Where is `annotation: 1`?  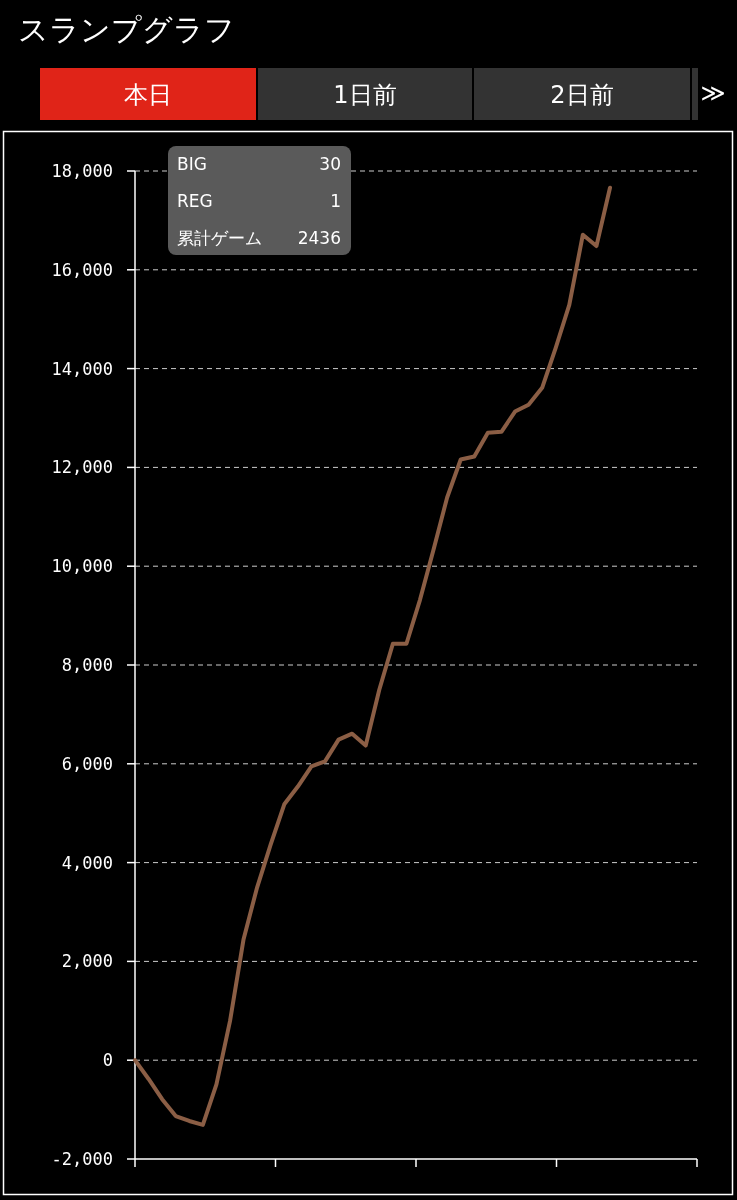
annotation: 1 is located at coordinates (335, 201).